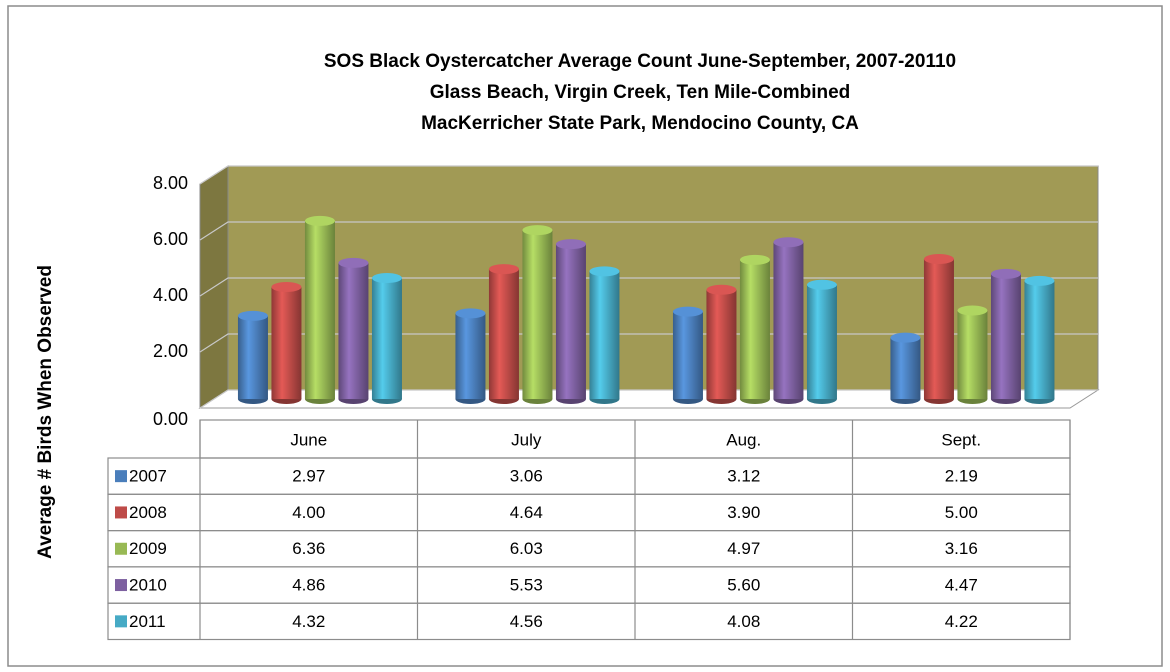 The width and height of the screenshot is (1170, 672). Describe the element at coordinates (743, 512) in the screenshot. I see `table-value: 3.90` at that location.